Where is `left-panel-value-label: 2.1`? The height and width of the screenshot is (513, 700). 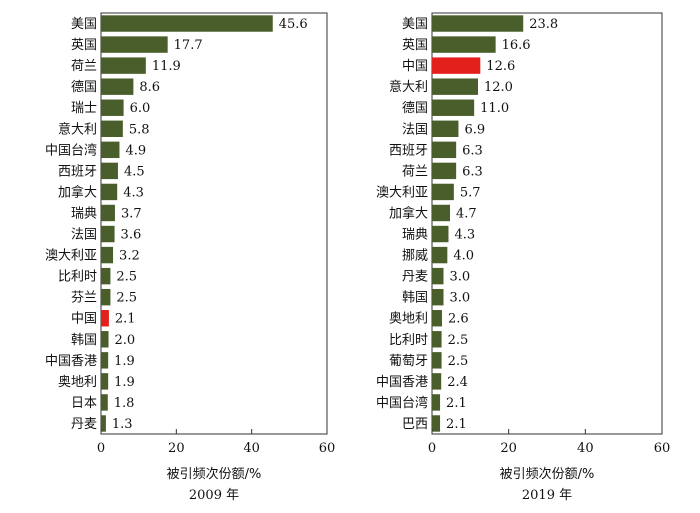 left-panel-value-label: 2.1 is located at coordinates (125, 319).